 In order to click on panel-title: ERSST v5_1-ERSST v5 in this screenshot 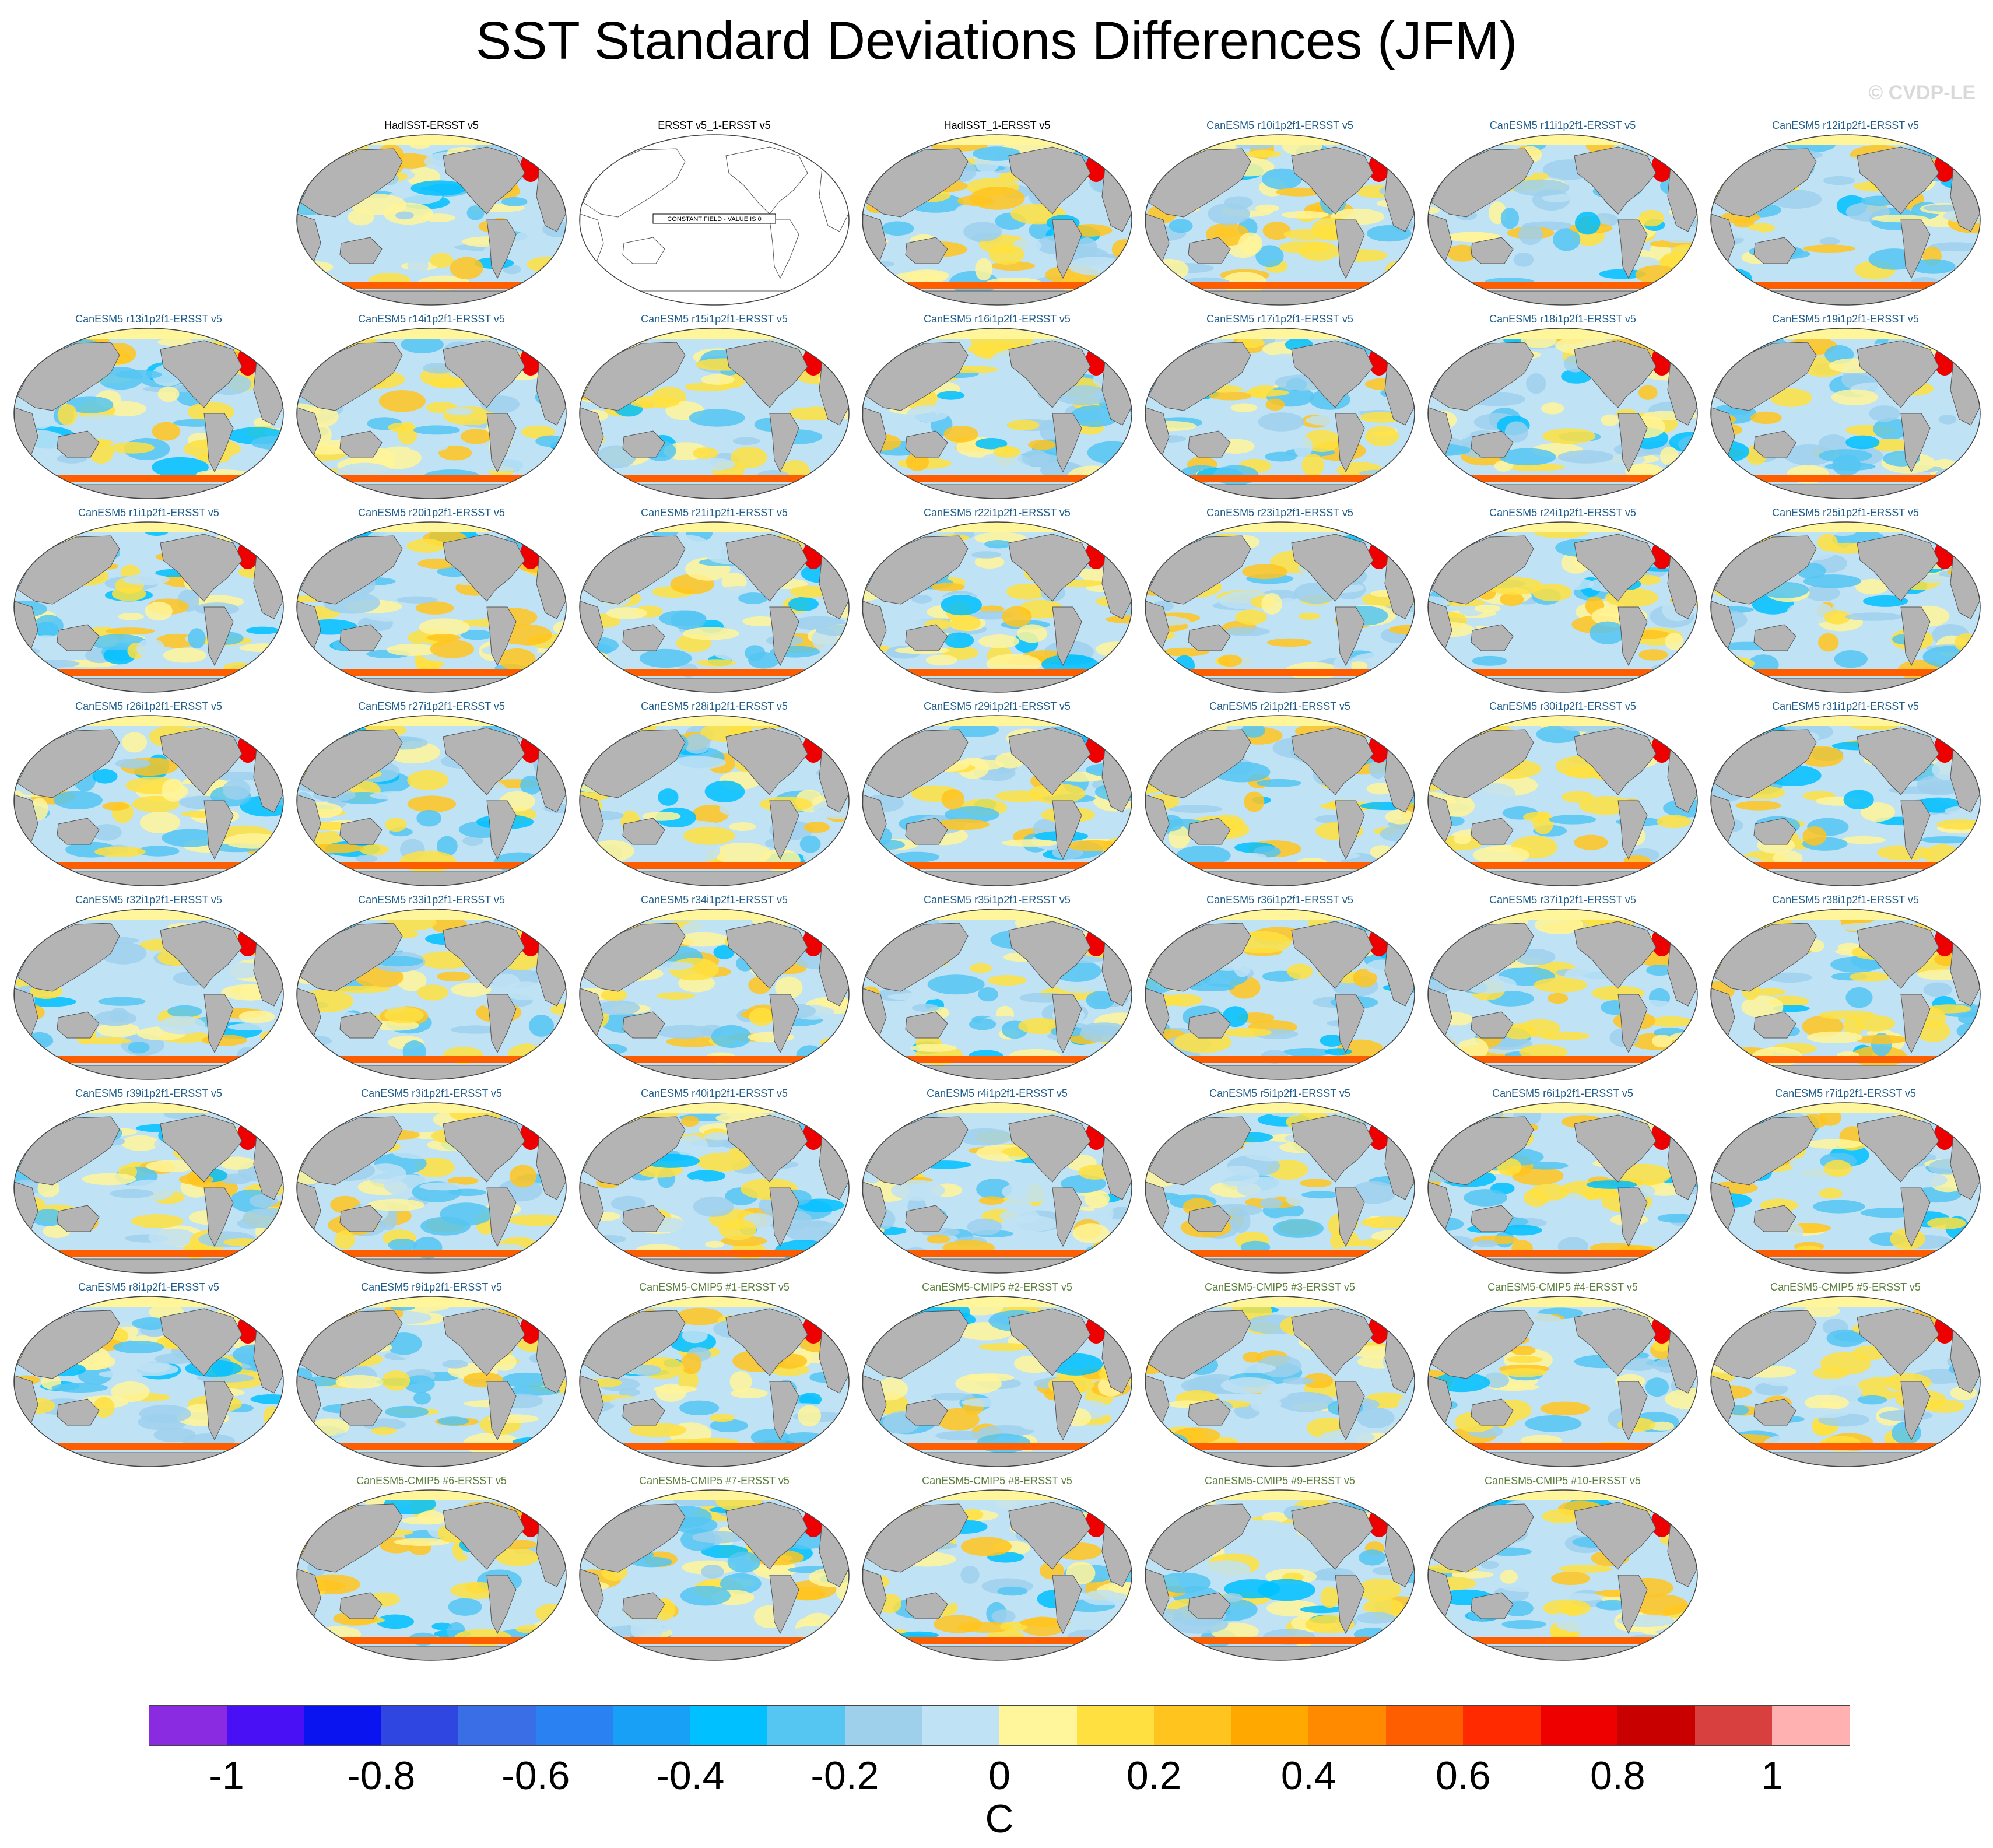, I will do `click(714, 125)`.